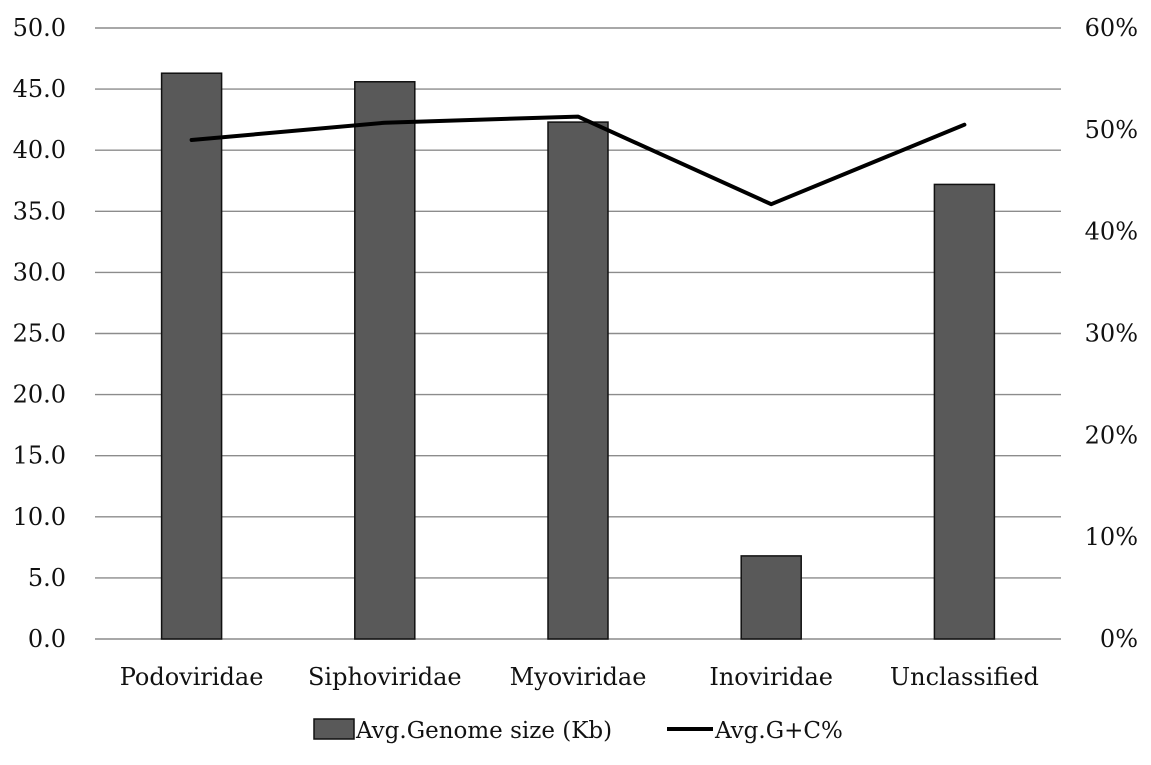 This screenshot has width=1151, height=765. I want to click on legend-label-genome-size: Avg.Genome size (Kb), so click(483, 731).